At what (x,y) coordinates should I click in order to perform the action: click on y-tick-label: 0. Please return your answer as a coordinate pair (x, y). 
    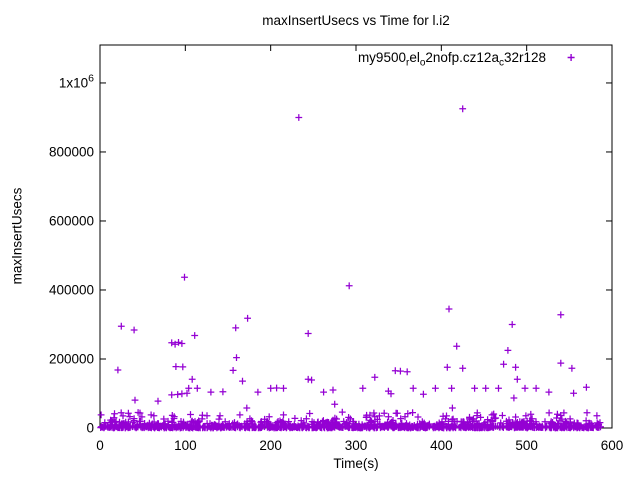
    Looking at the image, I should click on (90, 428).